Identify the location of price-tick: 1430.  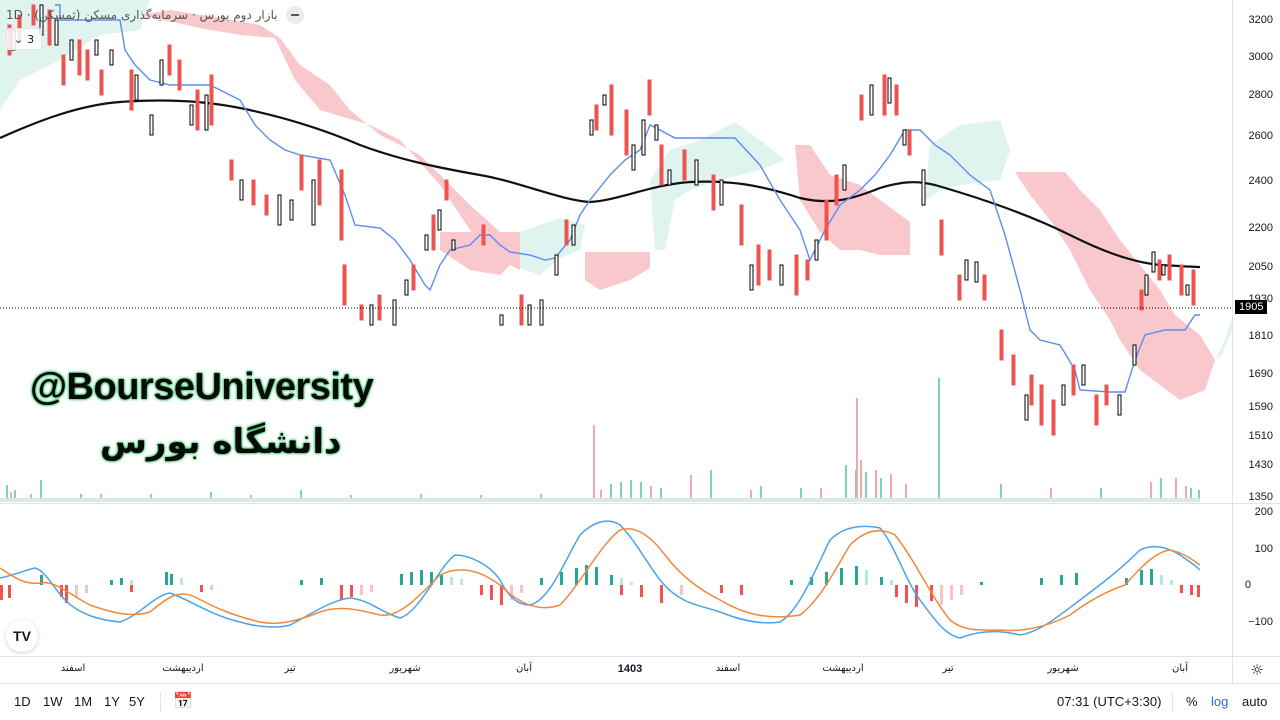
(1260, 465).